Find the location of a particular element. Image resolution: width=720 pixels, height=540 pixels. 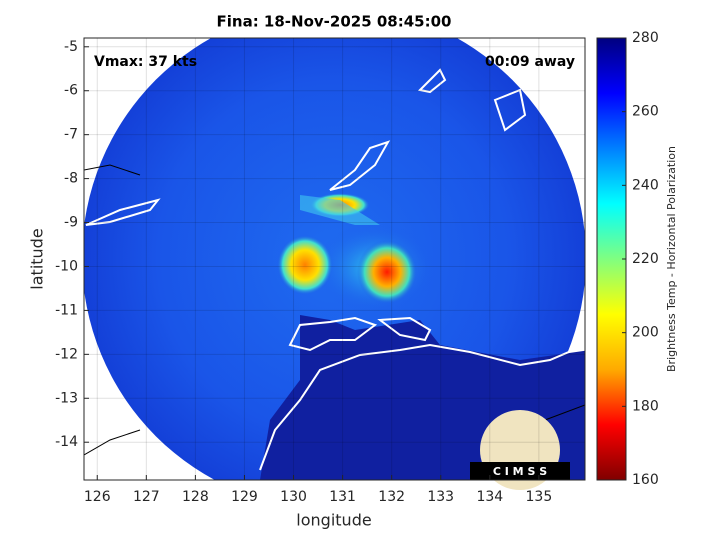

y-tick-label: -9 is located at coordinates (71, 223).